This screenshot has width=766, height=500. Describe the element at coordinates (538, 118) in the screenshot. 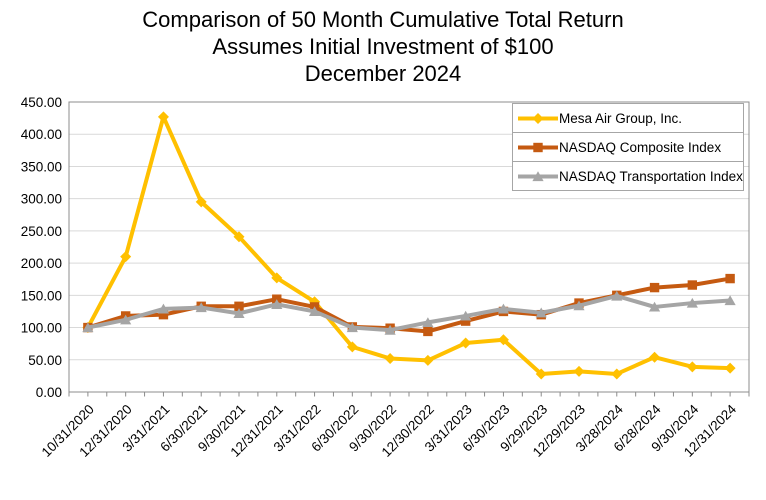

I see `mesa-line-swatch-icon` at that location.